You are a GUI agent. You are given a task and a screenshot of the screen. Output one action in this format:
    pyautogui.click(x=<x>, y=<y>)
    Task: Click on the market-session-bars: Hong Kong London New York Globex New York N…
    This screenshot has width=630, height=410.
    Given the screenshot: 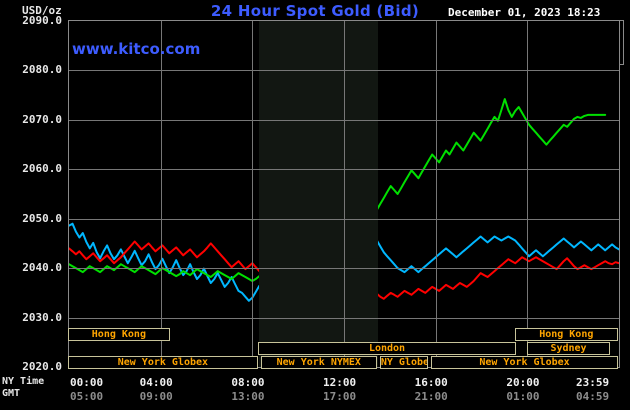 What is the action you would take?
    pyautogui.click(x=344, y=349)
    